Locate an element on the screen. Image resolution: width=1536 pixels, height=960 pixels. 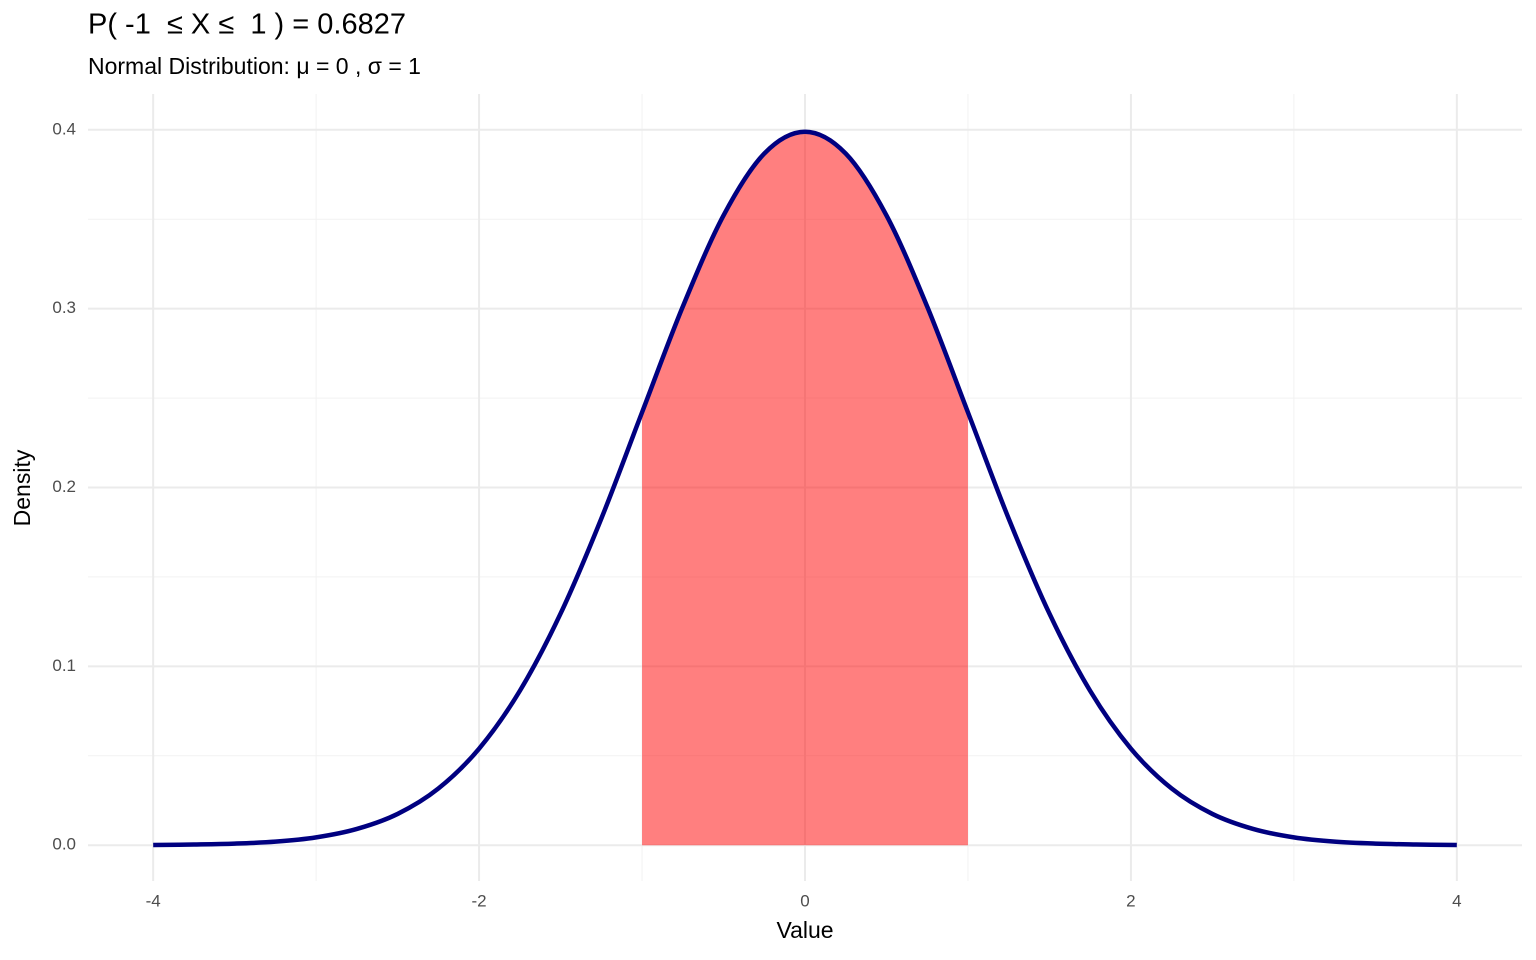
x-tick-label: -2 is located at coordinates (479, 900).